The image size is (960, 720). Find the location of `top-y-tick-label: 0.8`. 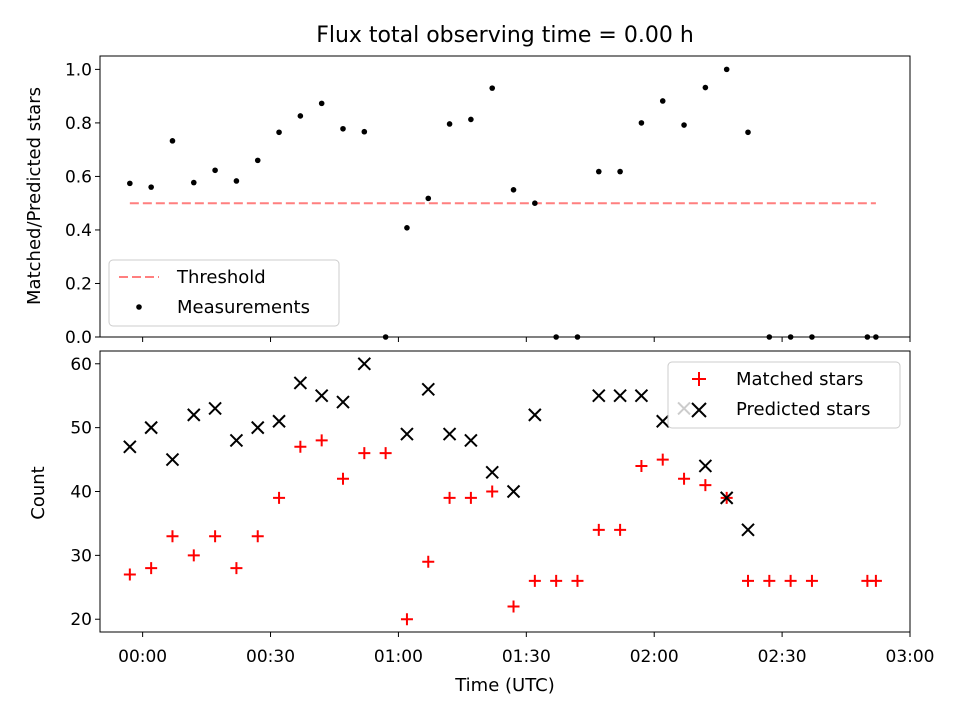

top-y-tick-label: 0.8 is located at coordinates (78, 124).